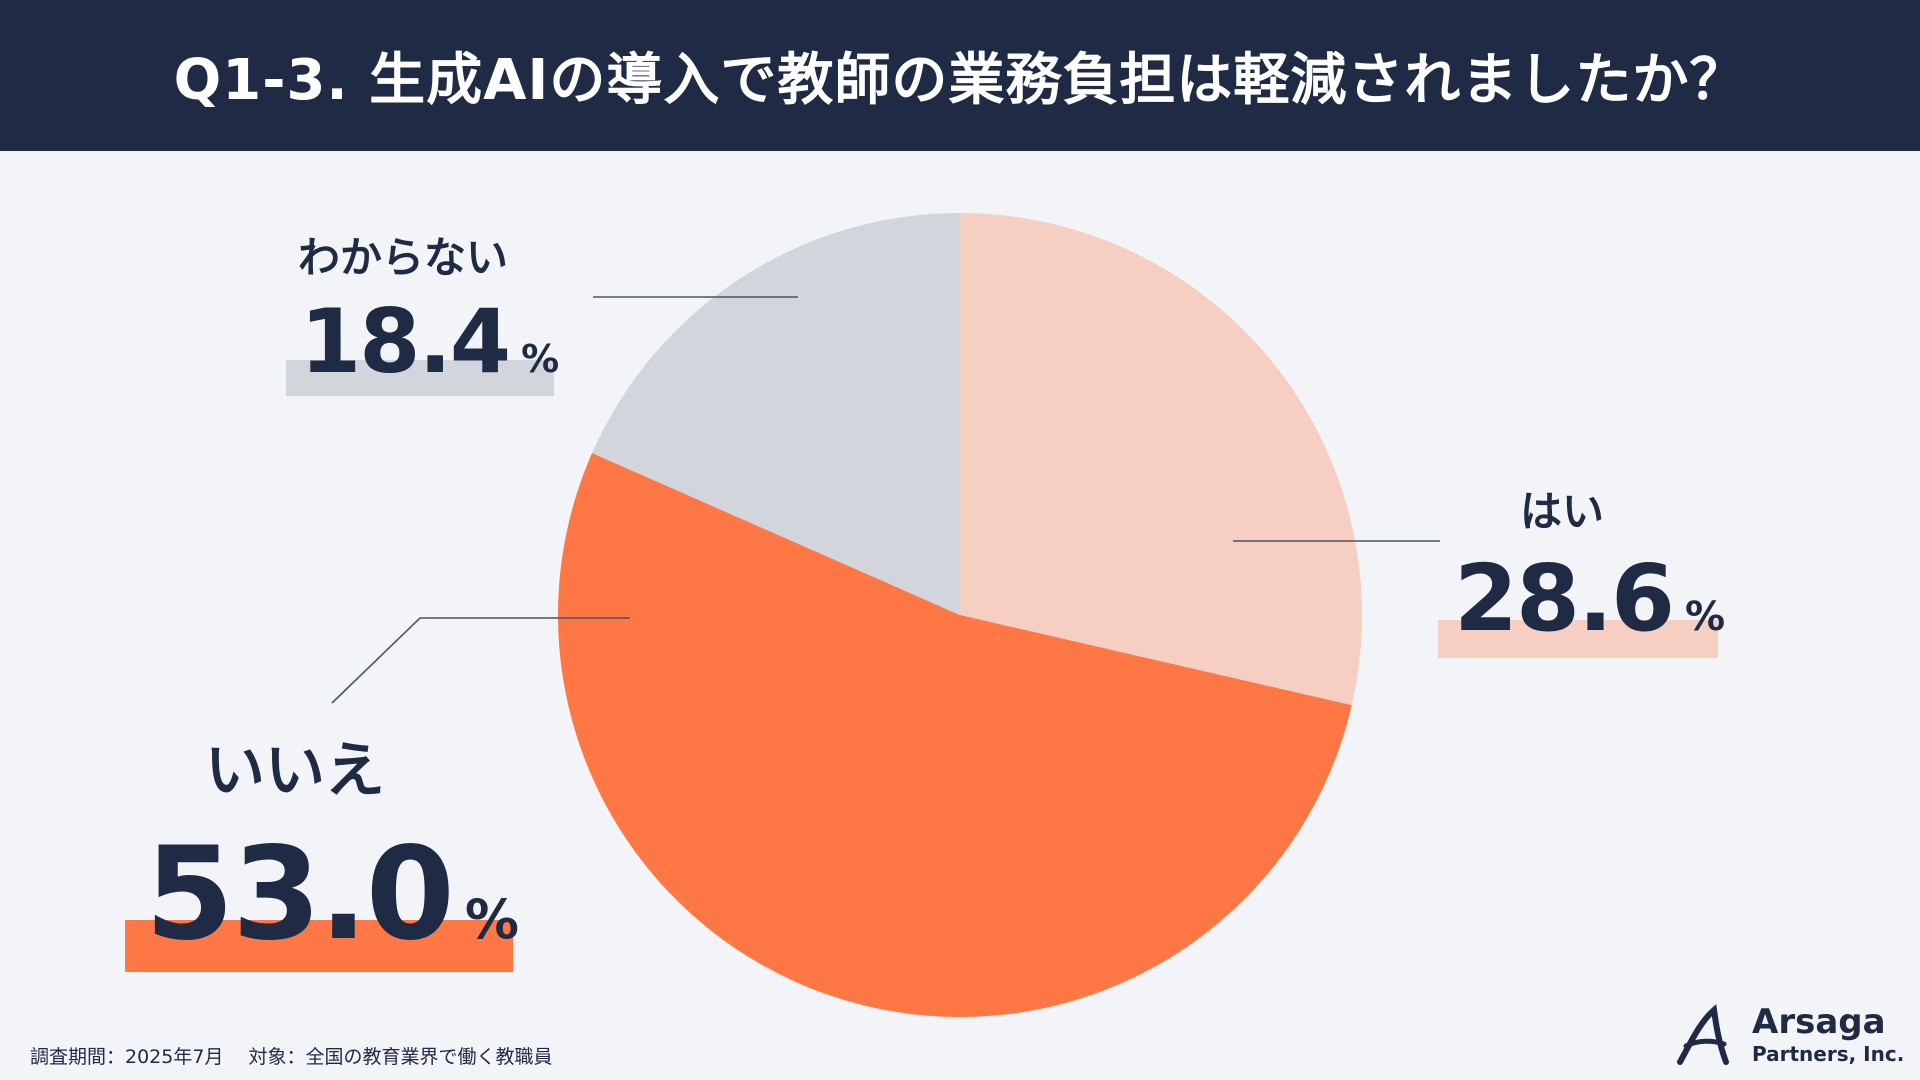  Describe the element at coordinates (1819, 1022) in the screenshot. I see `logo-name: Arsaga` at that location.